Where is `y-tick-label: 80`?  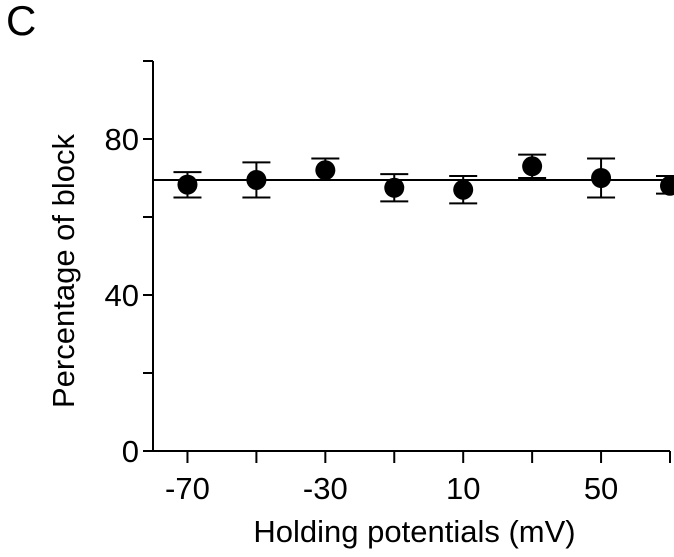
y-tick-label: 80 is located at coordinates (122, 139).